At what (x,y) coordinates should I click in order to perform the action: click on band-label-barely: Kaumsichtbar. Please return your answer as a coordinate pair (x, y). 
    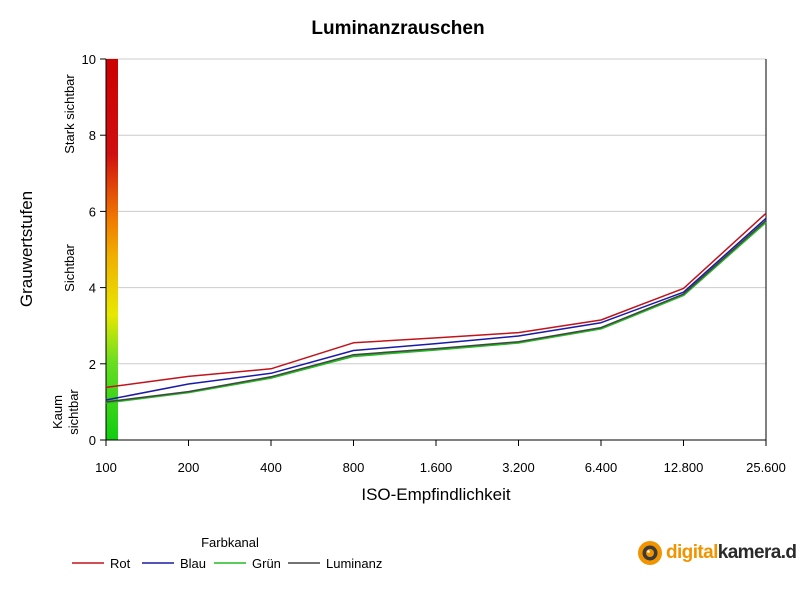
    Looking at the image, I should click on (65, 412).